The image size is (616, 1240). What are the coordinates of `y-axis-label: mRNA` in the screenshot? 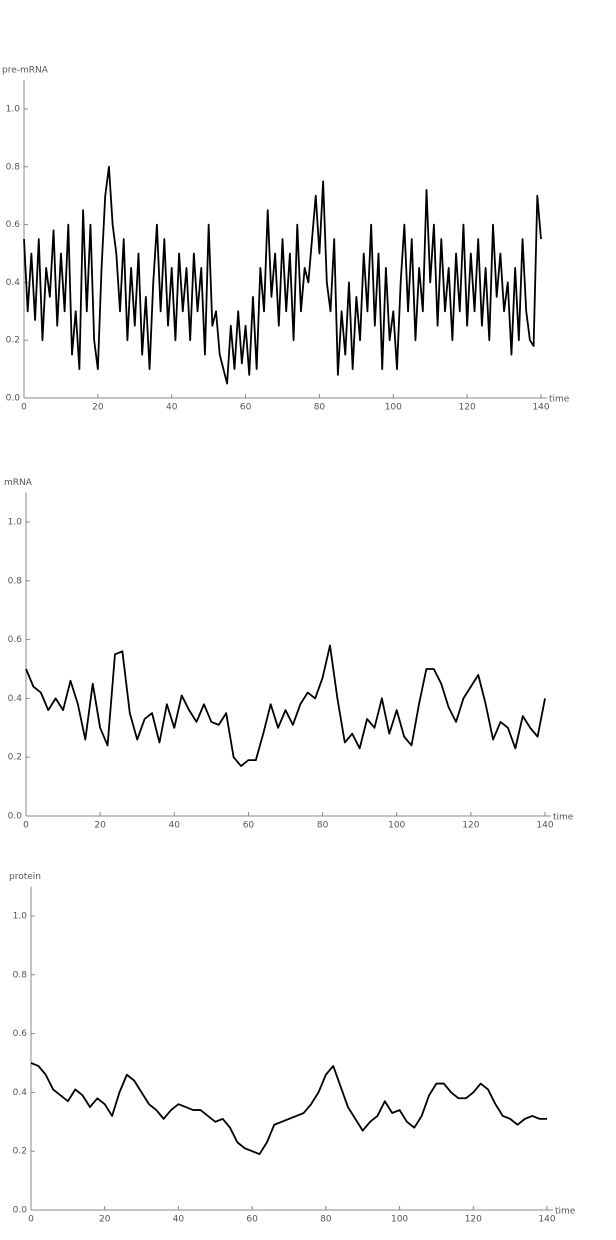 It's located at (18, 483).